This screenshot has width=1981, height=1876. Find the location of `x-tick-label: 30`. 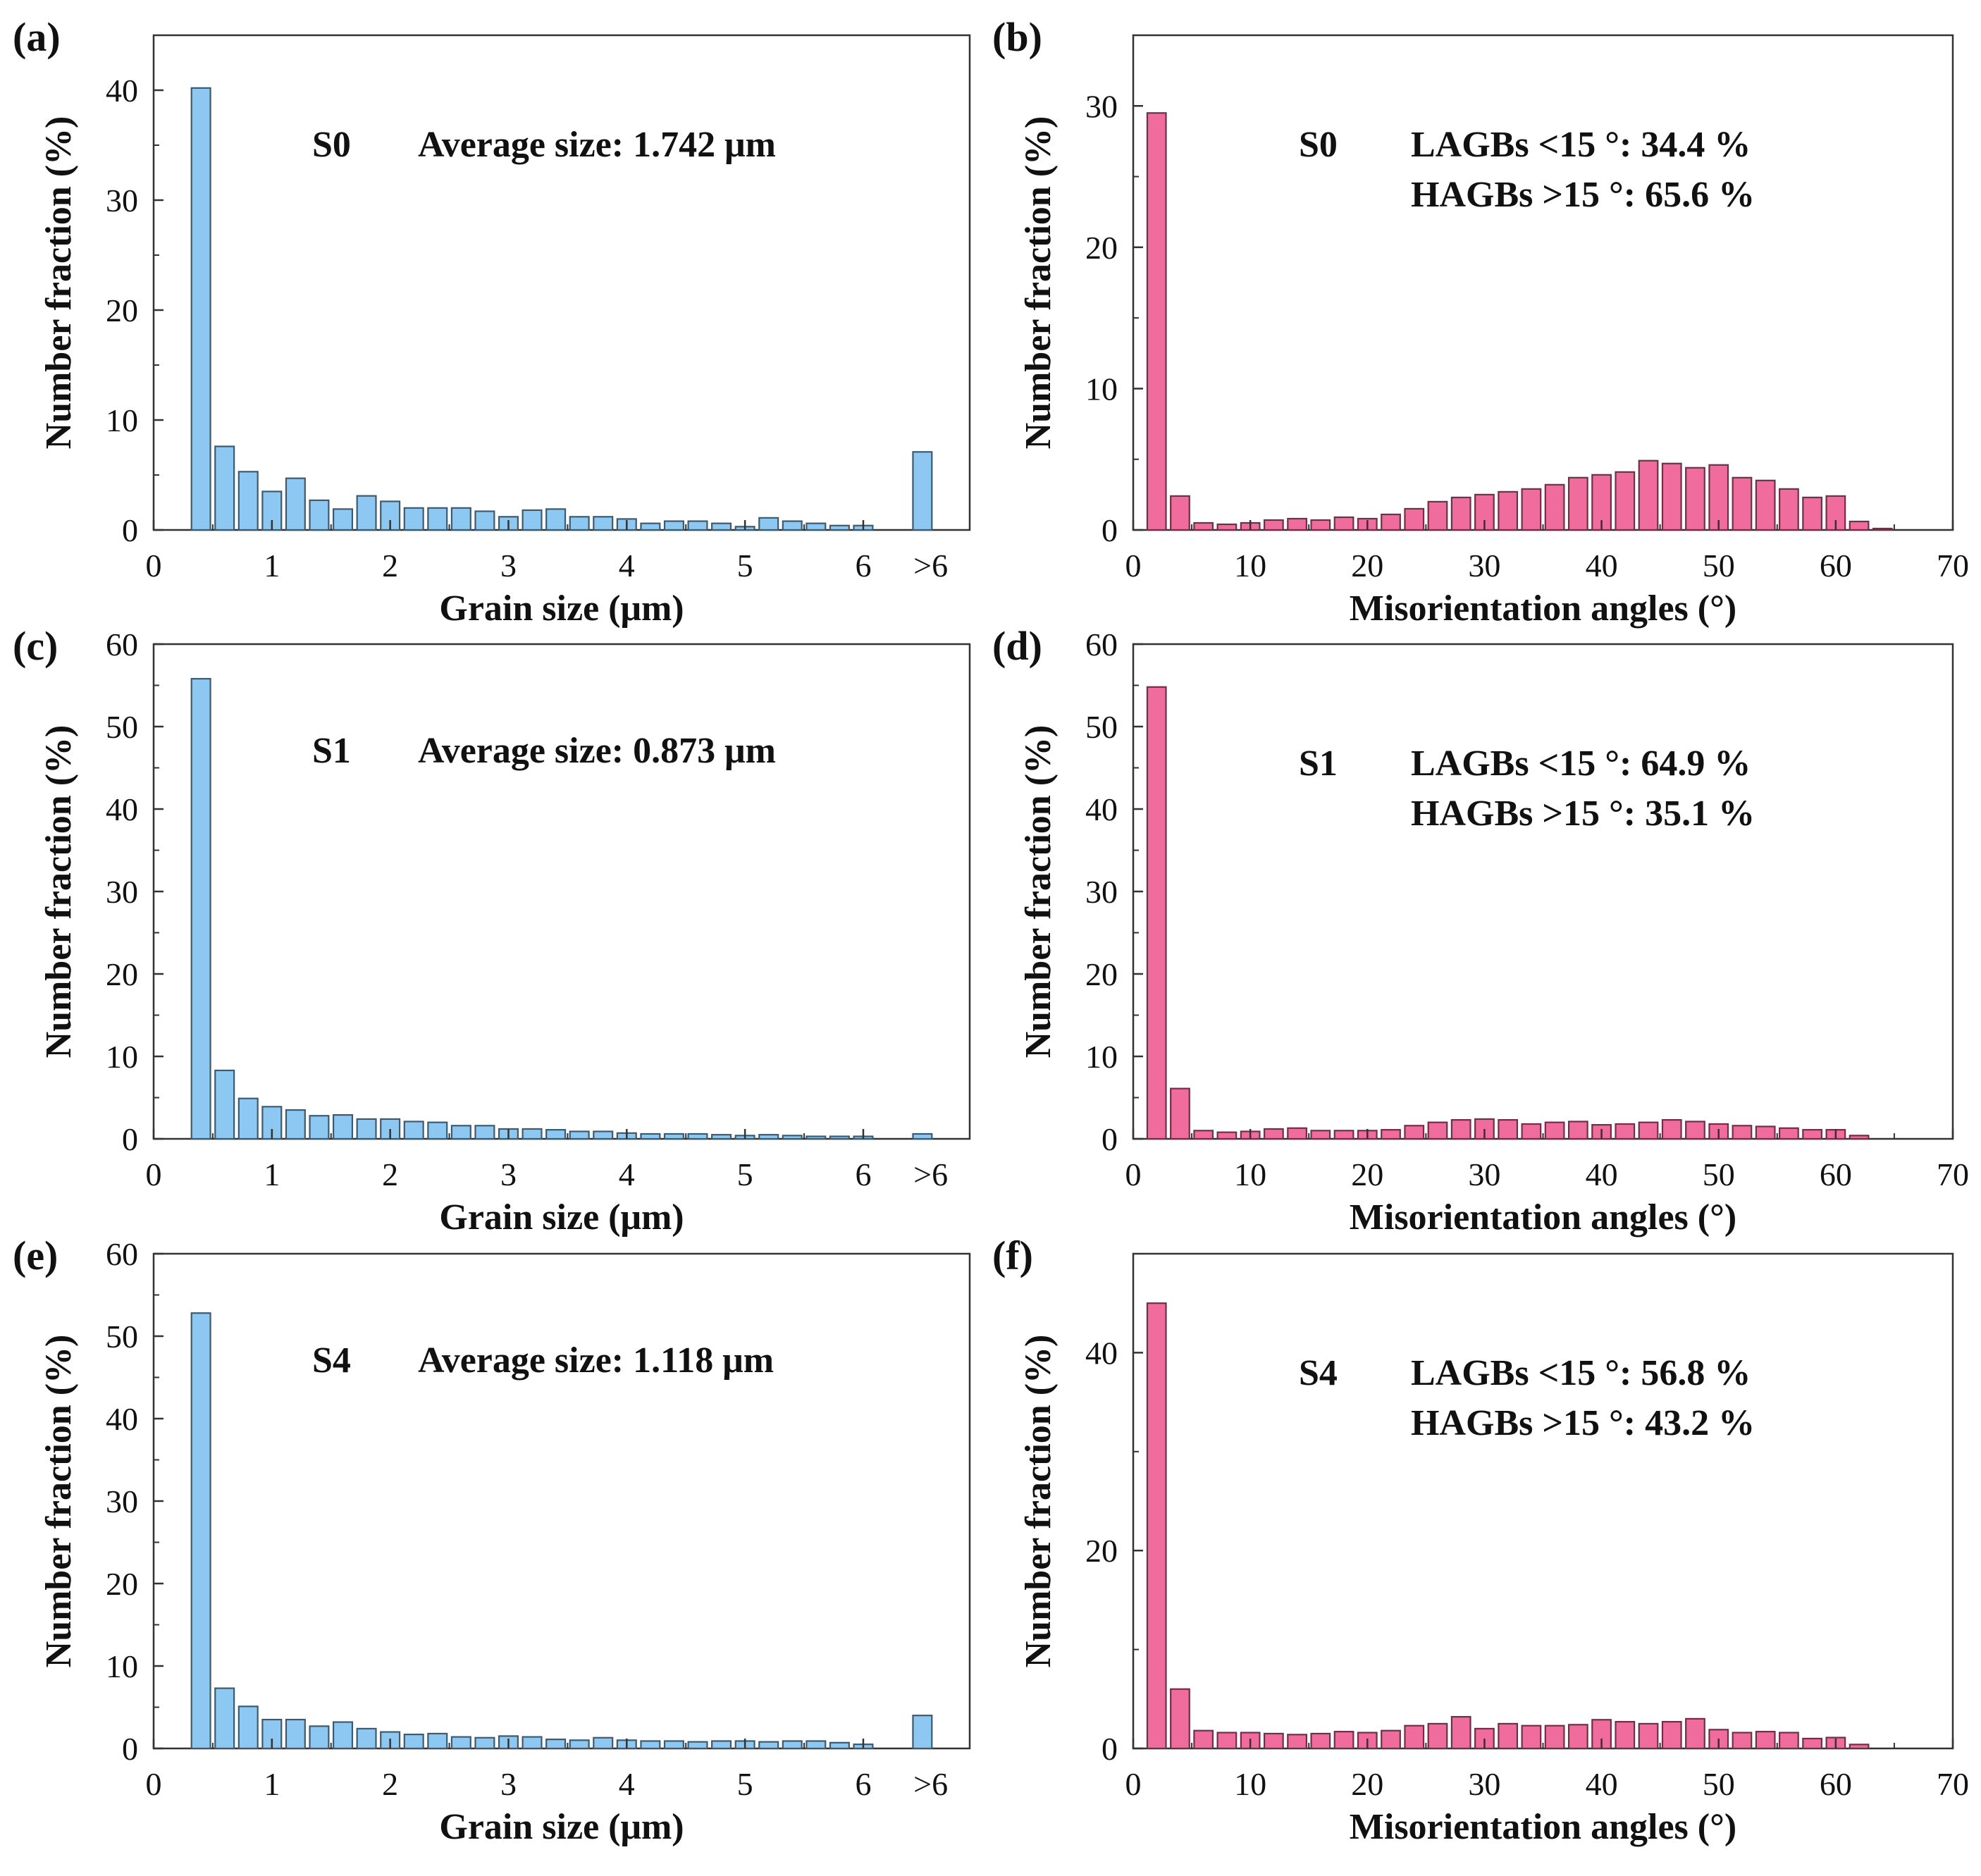

x-tick-label: 30 is located at coordinates (1484, 1174).